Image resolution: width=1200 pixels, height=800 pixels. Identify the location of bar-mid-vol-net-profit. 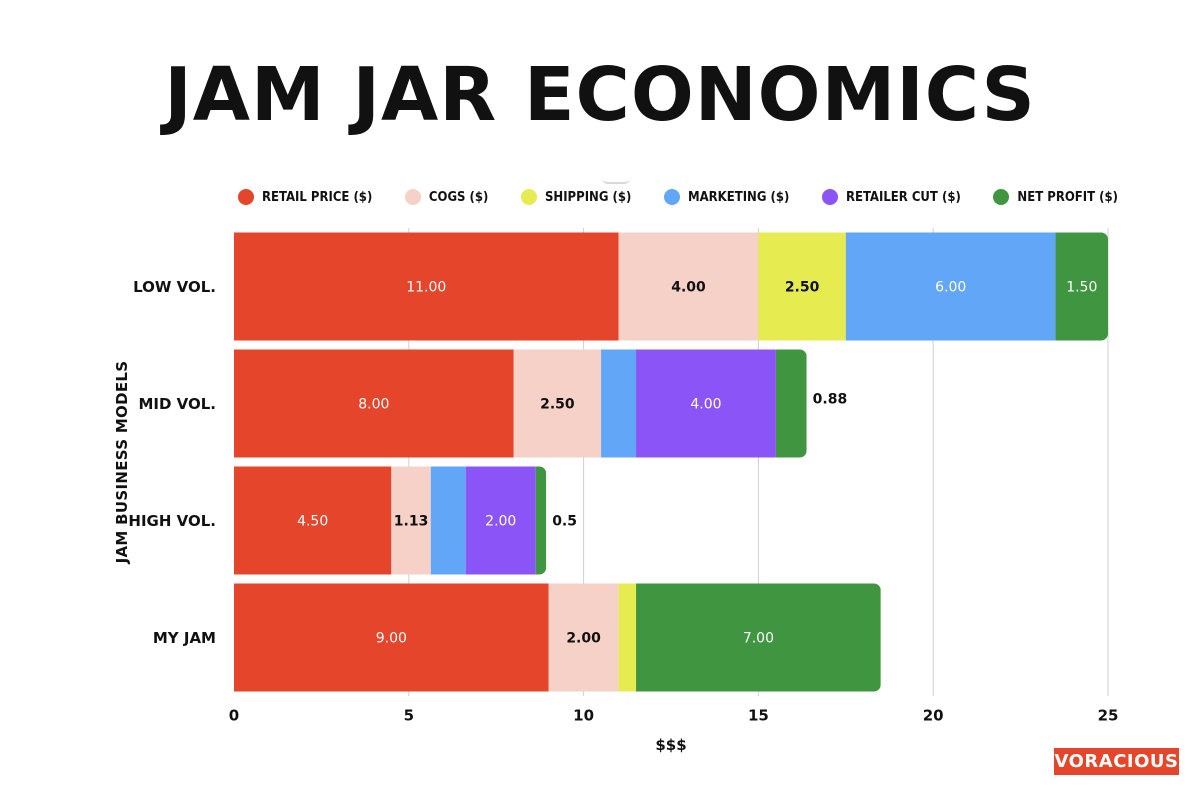
(791, 403).